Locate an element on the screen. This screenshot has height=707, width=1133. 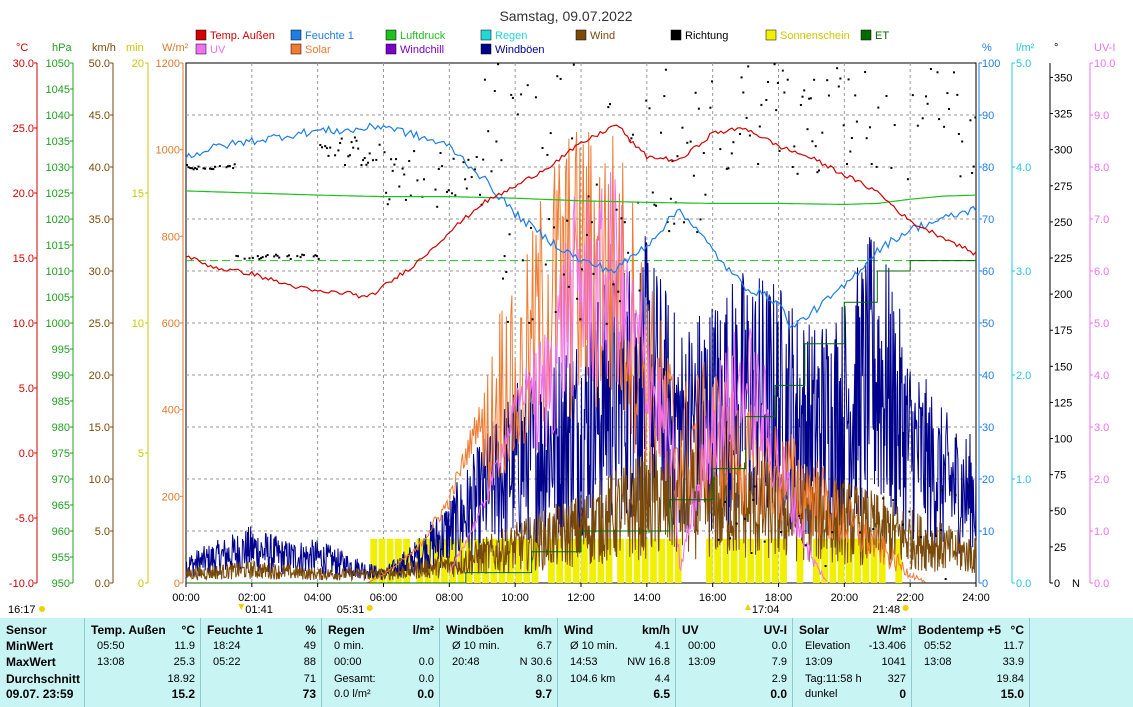
axis-tick-label: 50.0 is located at coordinates (99, 64).